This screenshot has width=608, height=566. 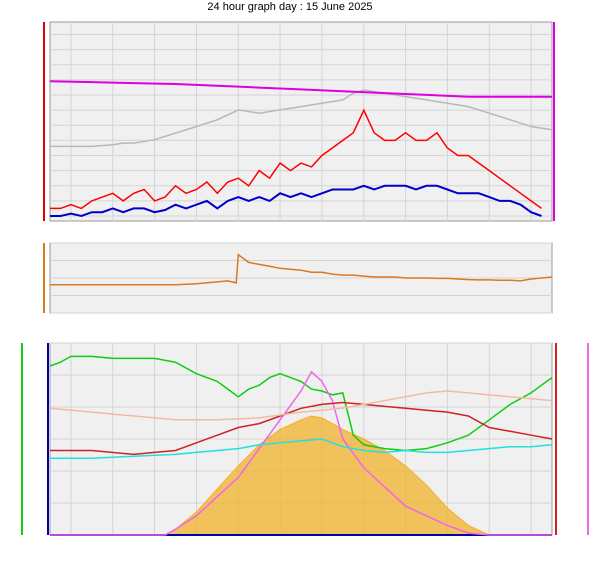 I want to click on barometer-series-line, so click(x=300, y=89).